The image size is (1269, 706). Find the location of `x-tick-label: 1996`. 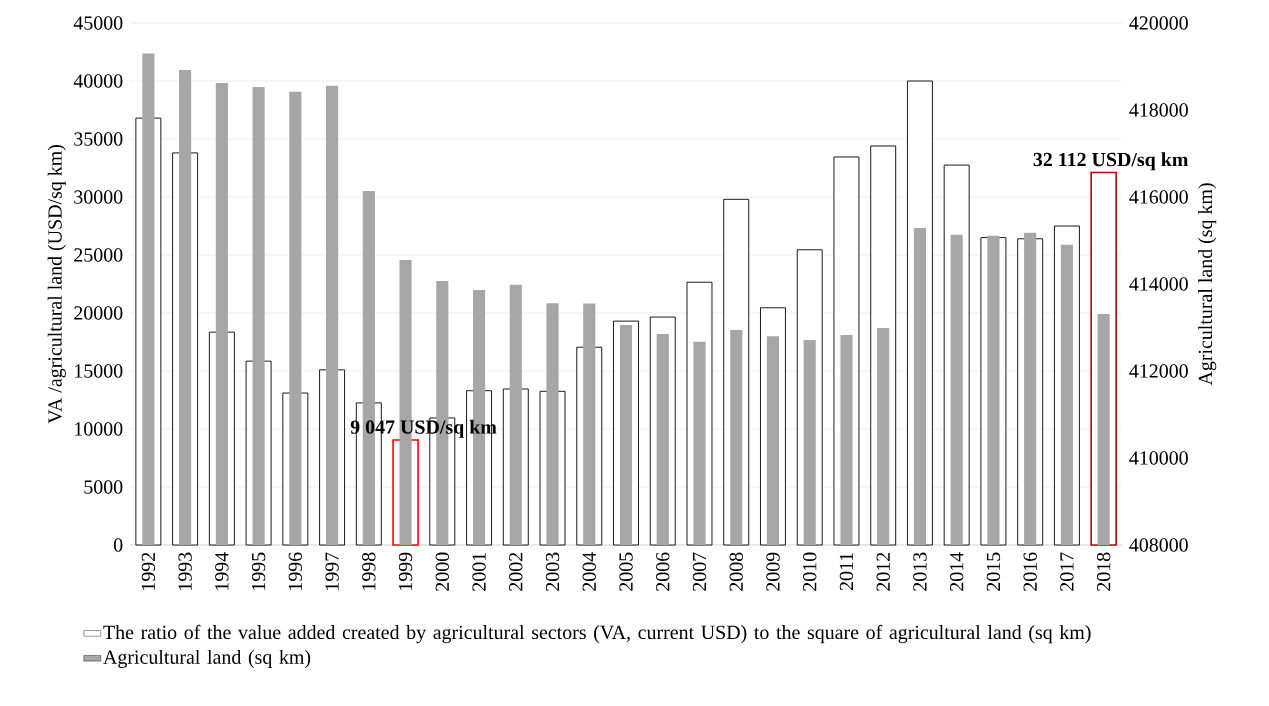

x-tick-label: 1996 is located at coordinates (295, 571).